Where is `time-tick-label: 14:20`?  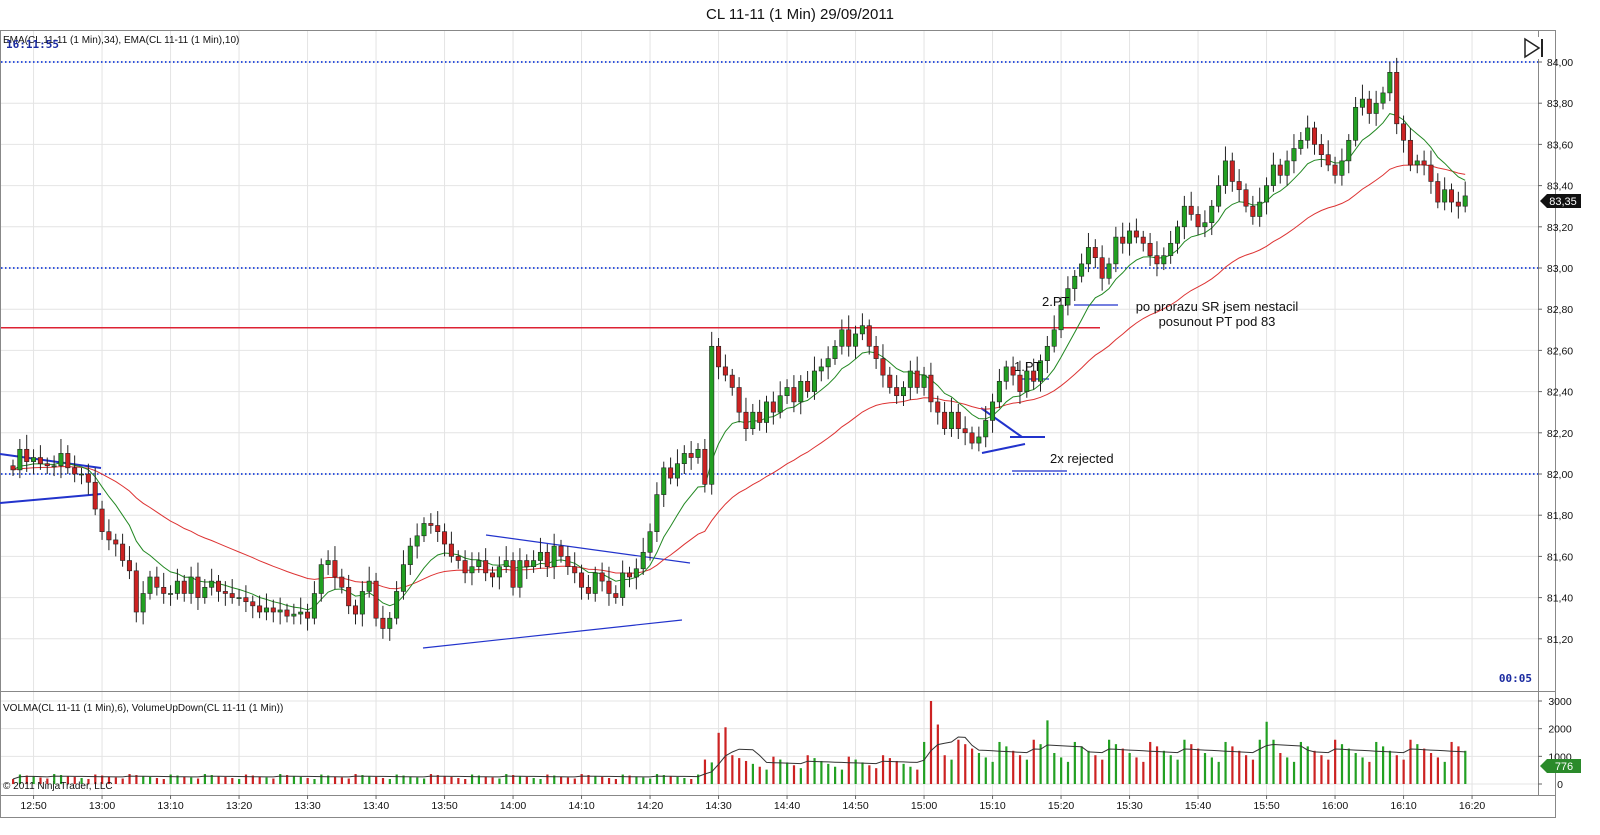 time-tick-label: 14:20 is located at coordinates (650, 806).